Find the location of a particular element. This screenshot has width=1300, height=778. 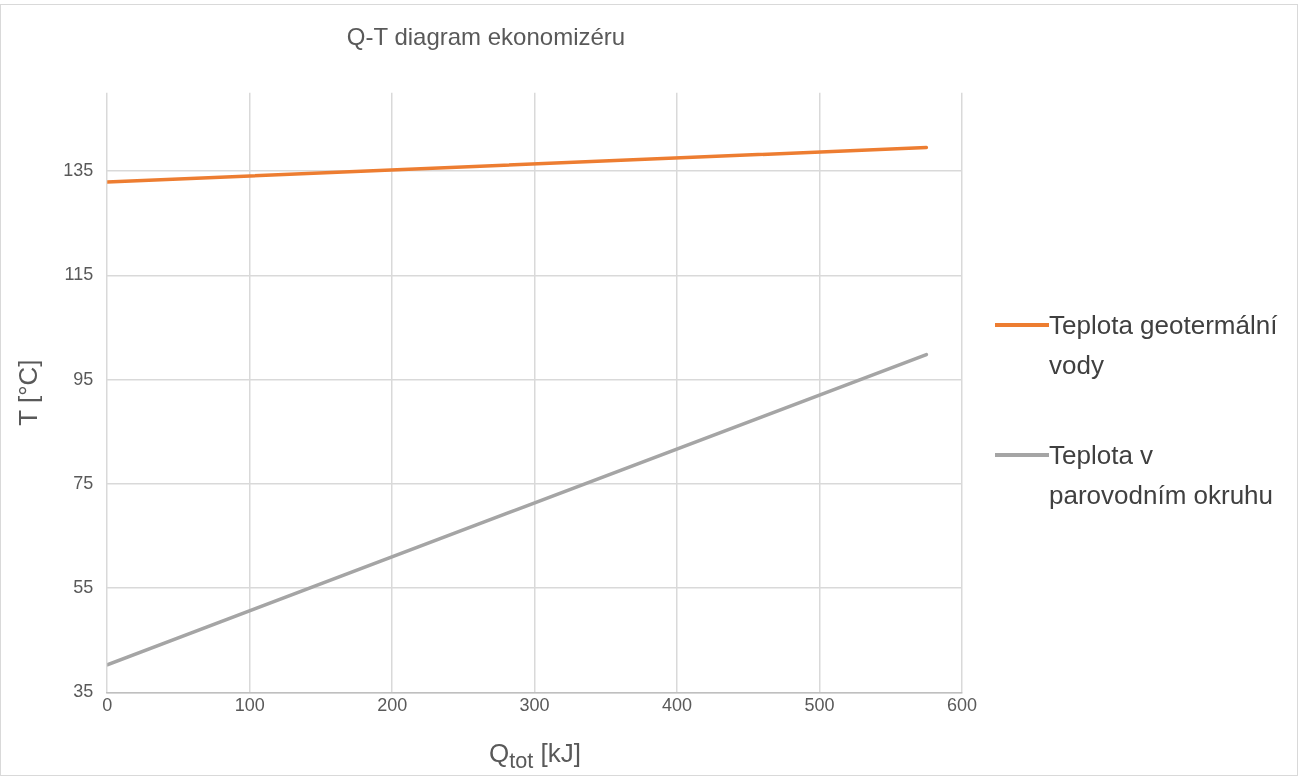

y-tick-label: 115 is located at coordinates (79, 274).